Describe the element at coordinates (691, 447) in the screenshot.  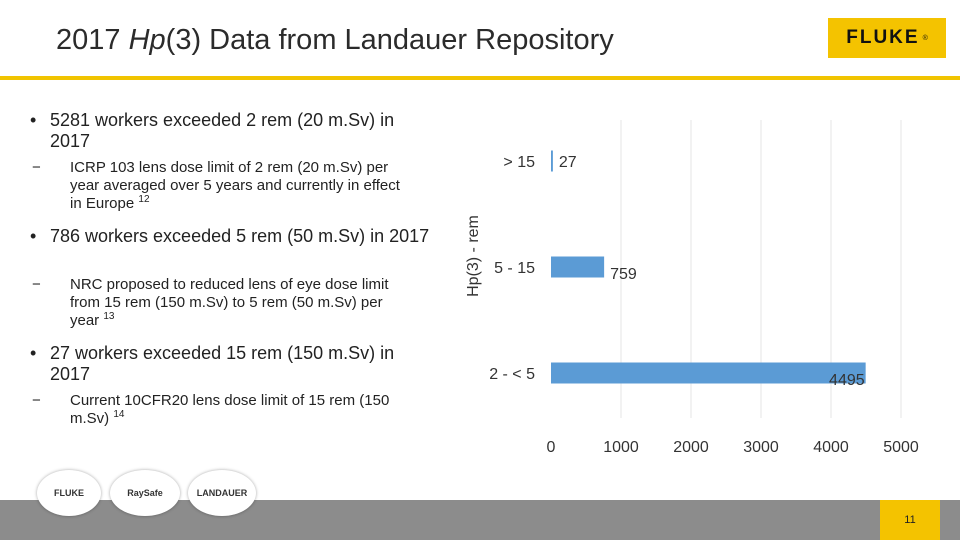
I see `x-tick-label: 2000` at that location.